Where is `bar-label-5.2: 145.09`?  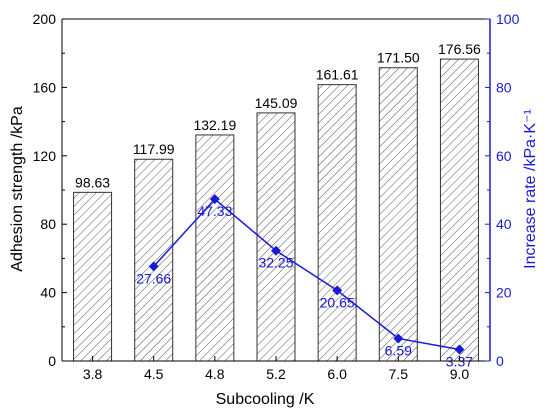
bar-label-5.2: 145.09 is located at coordinates (276, 103).